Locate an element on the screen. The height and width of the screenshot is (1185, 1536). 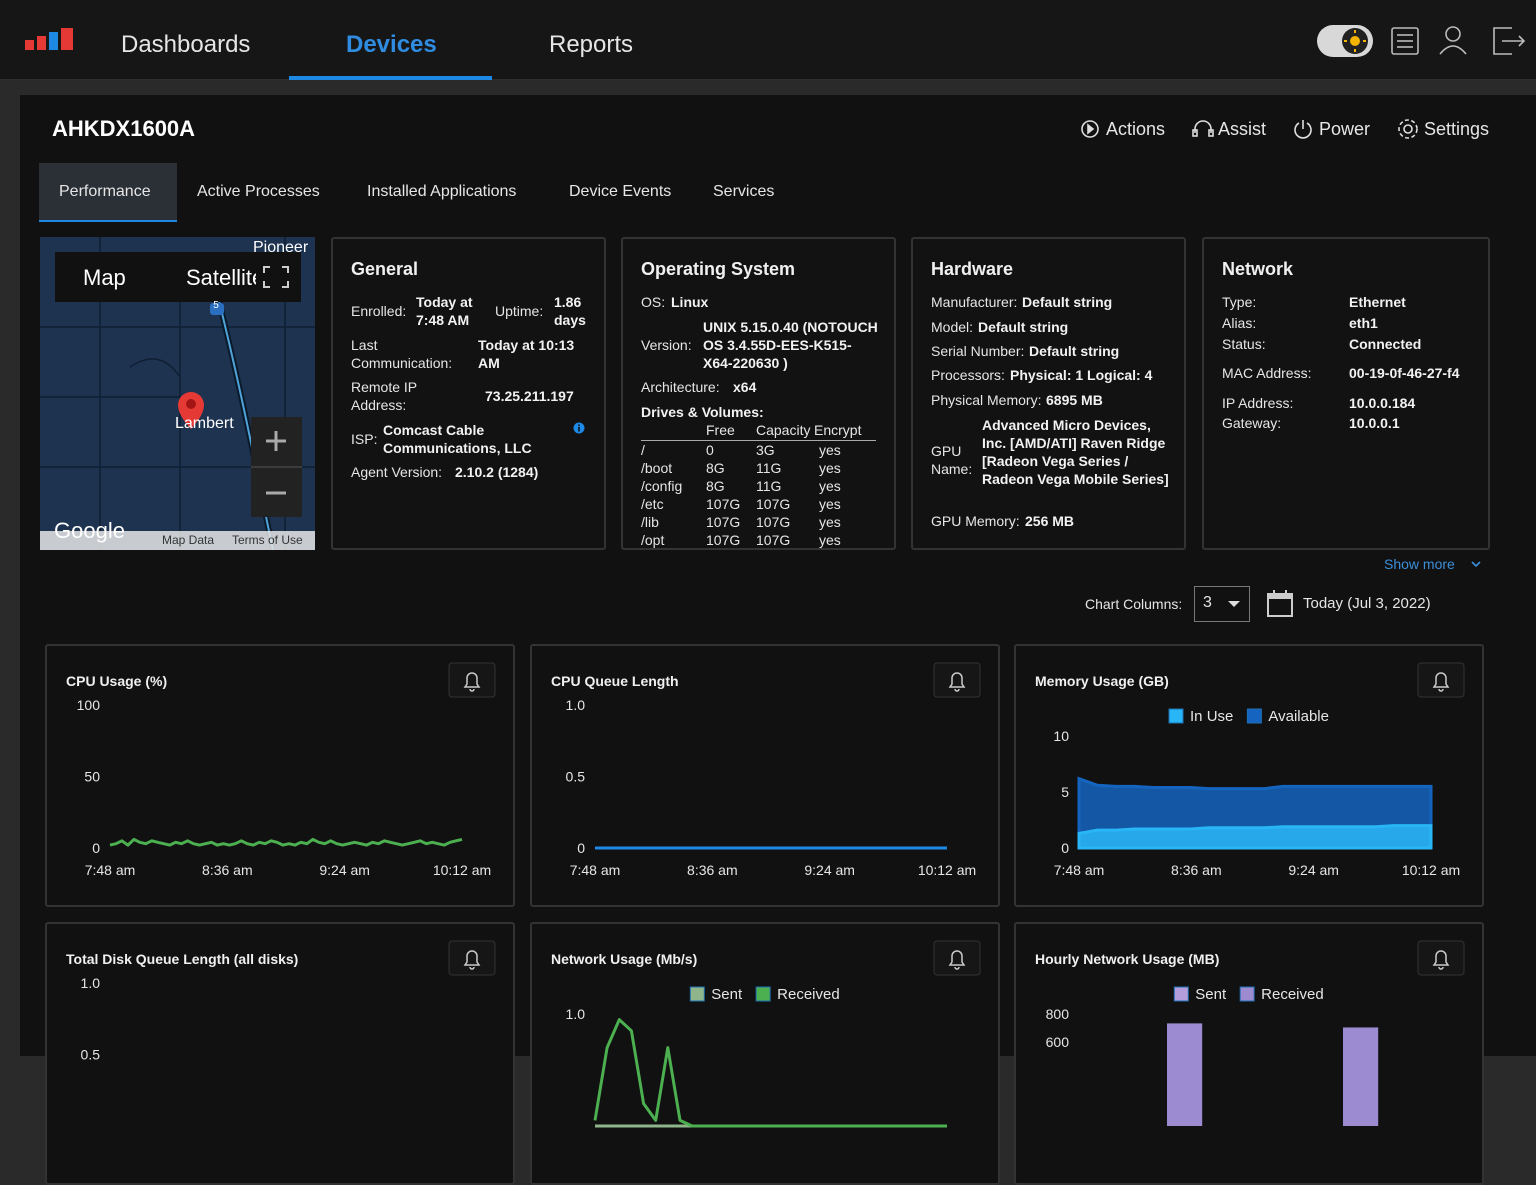
field-label: GPU Name: is located at coordinates (952, 460).